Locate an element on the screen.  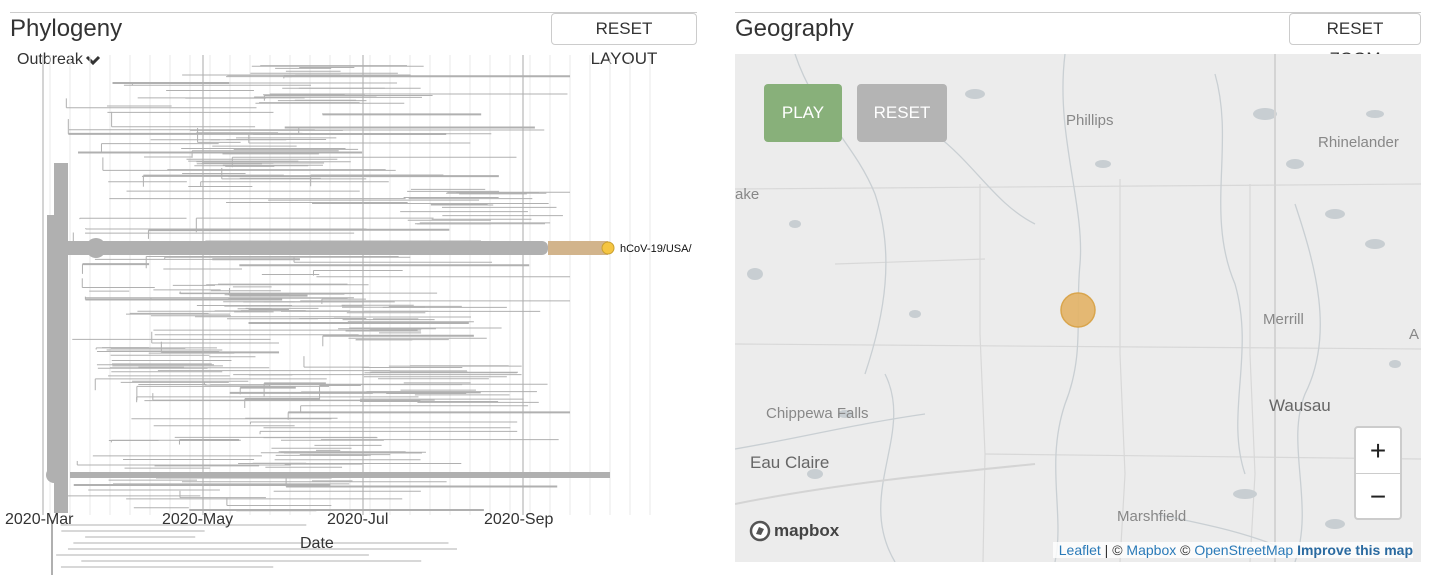
main-branch is located at coordinates (303, 248).